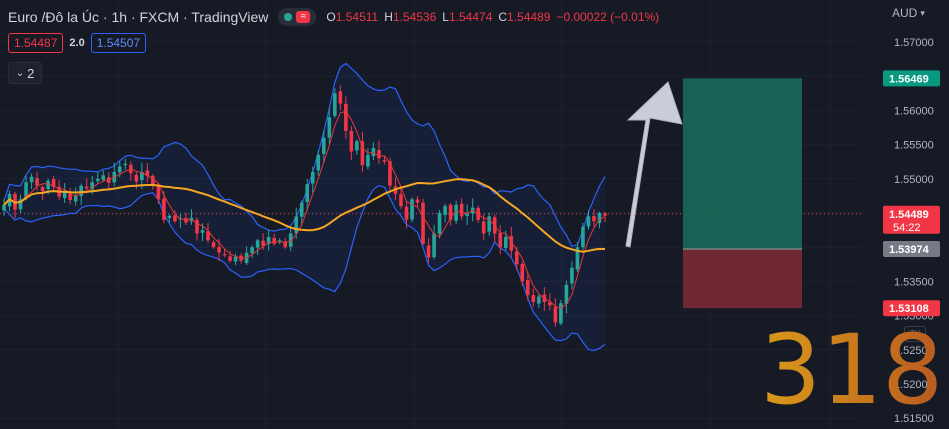 Image resolution: width=949 pixels, height=429 pixels. What do you see at coordinates (138, 17) in the screenshot?
I see `symbol-title: Euro /Đô la Úc · 1h · FXCM · TradingView` at bounding box center [138, 17].